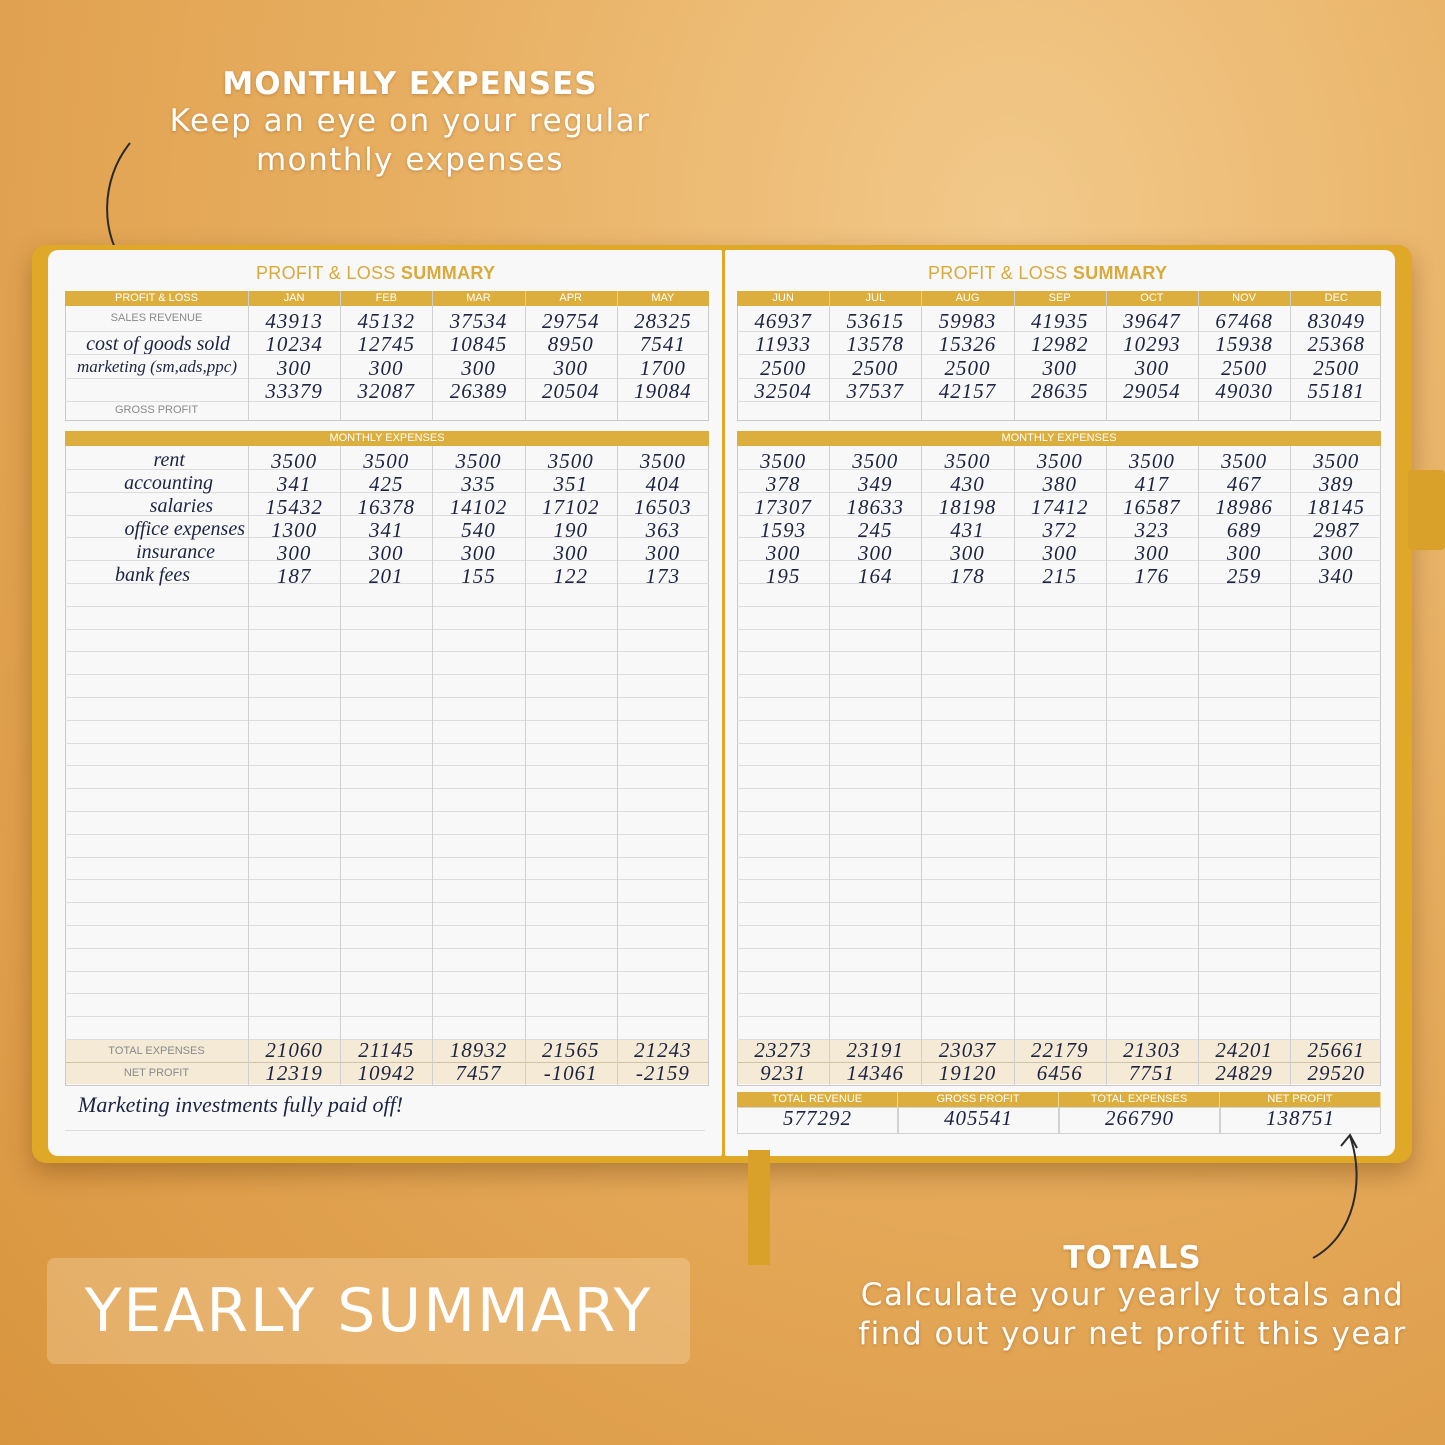 This screenshot has height=1445, width=1445. I want to click on pl-cell: 37537, so click(875, 391).